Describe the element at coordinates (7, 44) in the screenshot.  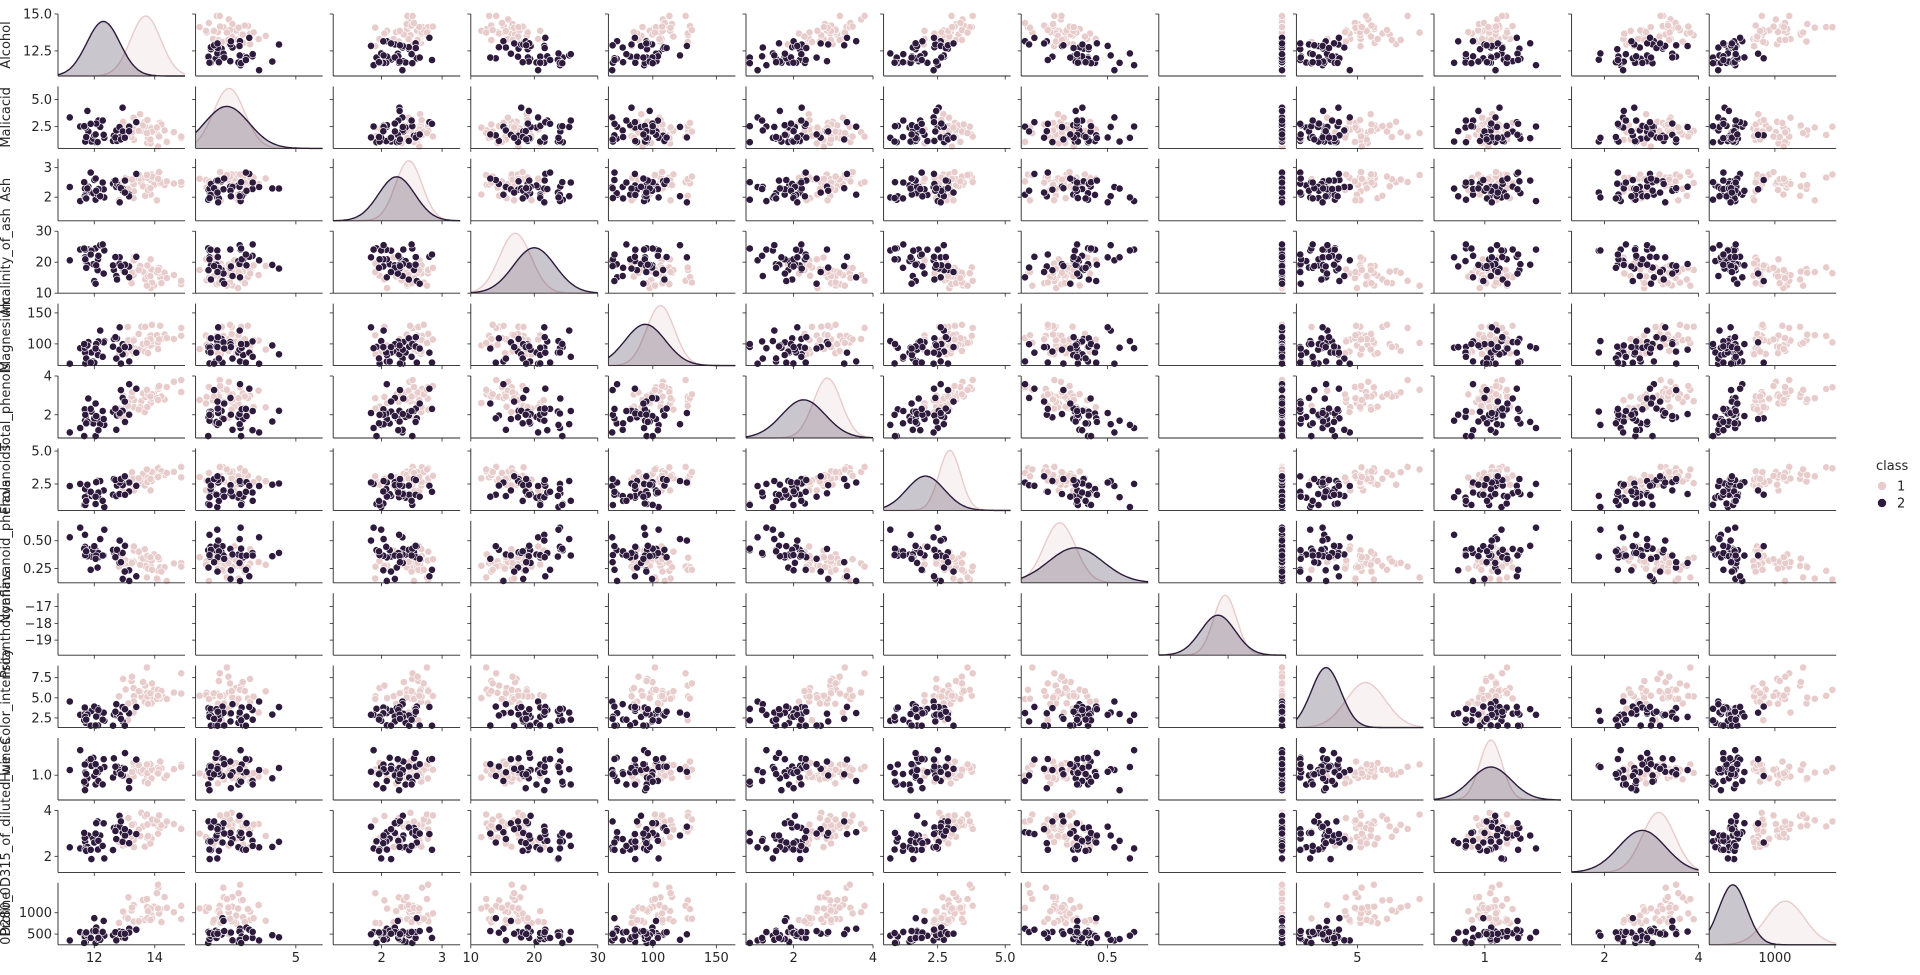
I see `y-axis-label: Alcohol` at that location.